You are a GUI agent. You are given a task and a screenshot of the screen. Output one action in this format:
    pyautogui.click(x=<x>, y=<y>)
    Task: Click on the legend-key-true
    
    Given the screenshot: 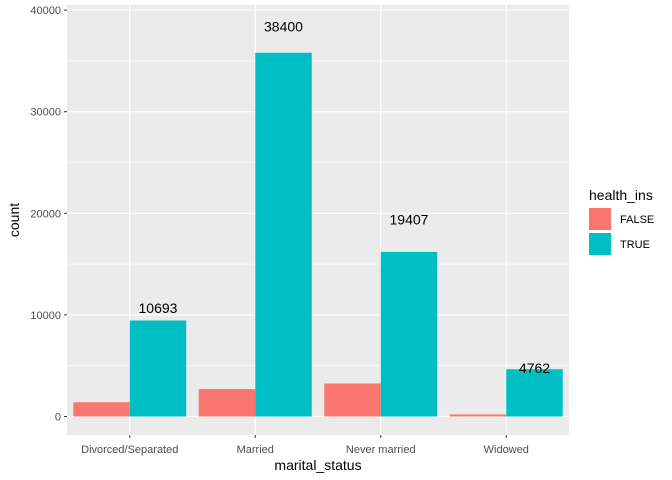 What is the action you would take?
    pyautogui.click(x=600, y=244)
    